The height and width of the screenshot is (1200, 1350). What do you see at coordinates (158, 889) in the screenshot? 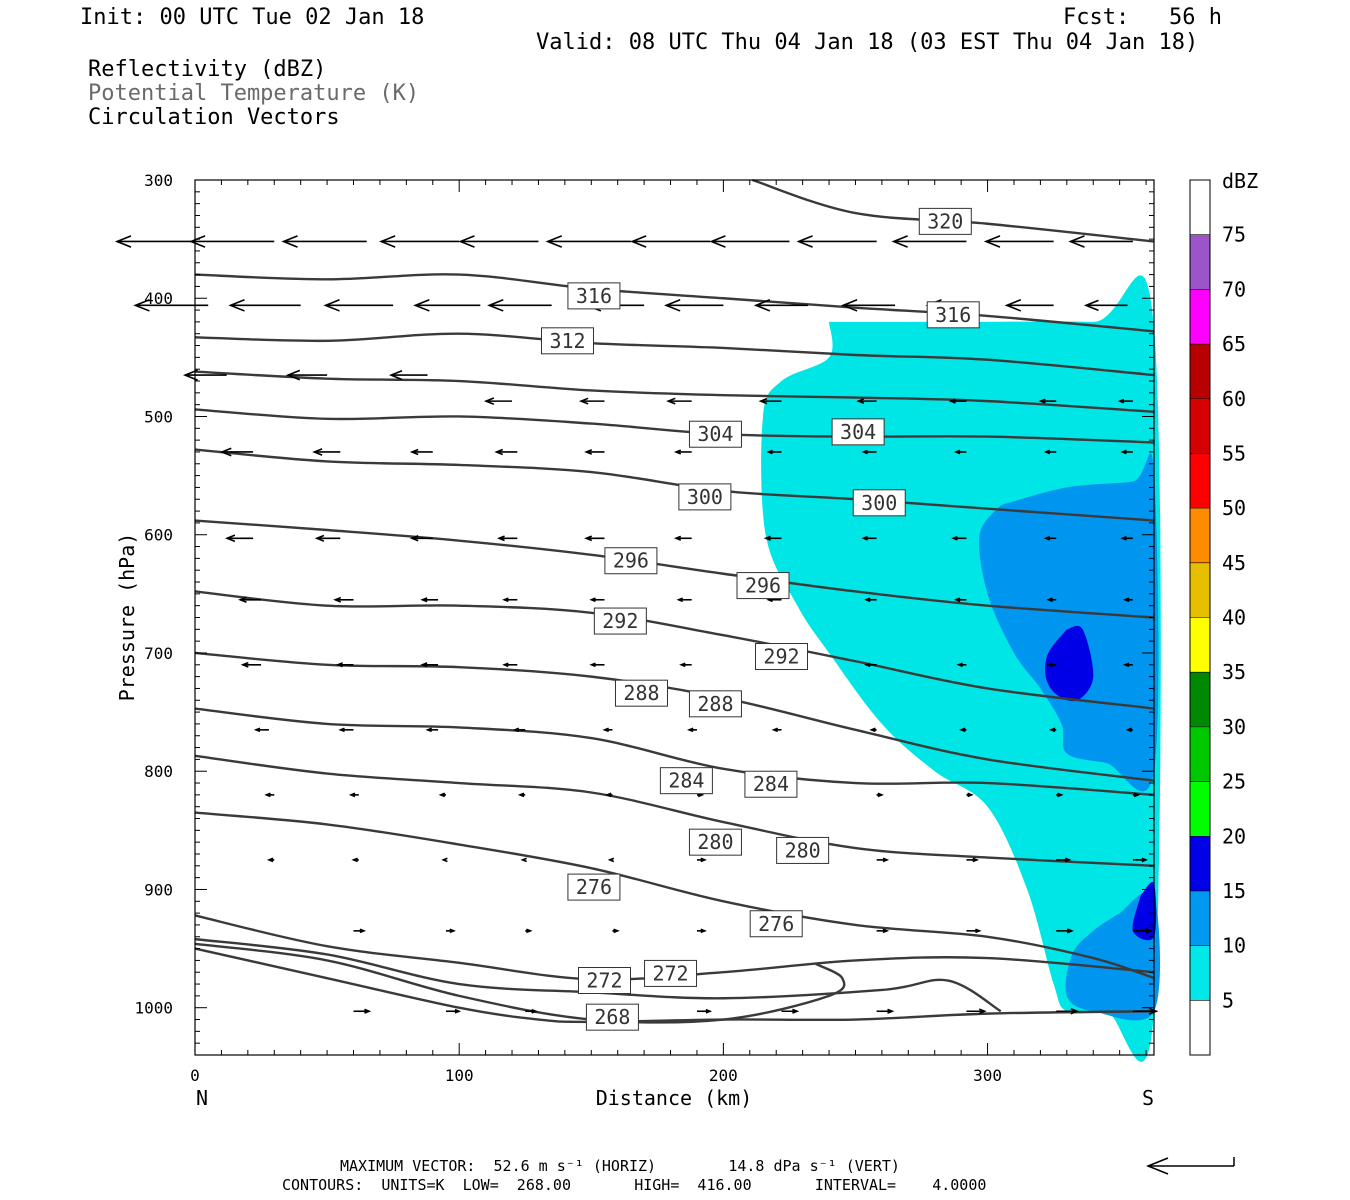
I see `y-tick-label-900: 900` at bounding box center [158, 889].